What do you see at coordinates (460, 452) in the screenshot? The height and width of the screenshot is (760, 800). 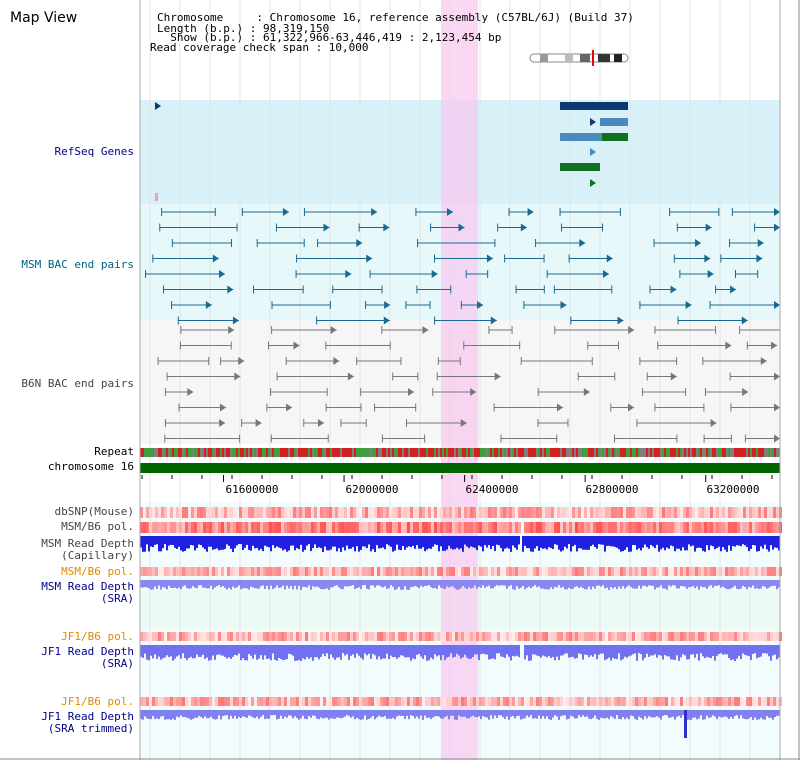 I see `repeat-track` at bounding box center [460, 452].